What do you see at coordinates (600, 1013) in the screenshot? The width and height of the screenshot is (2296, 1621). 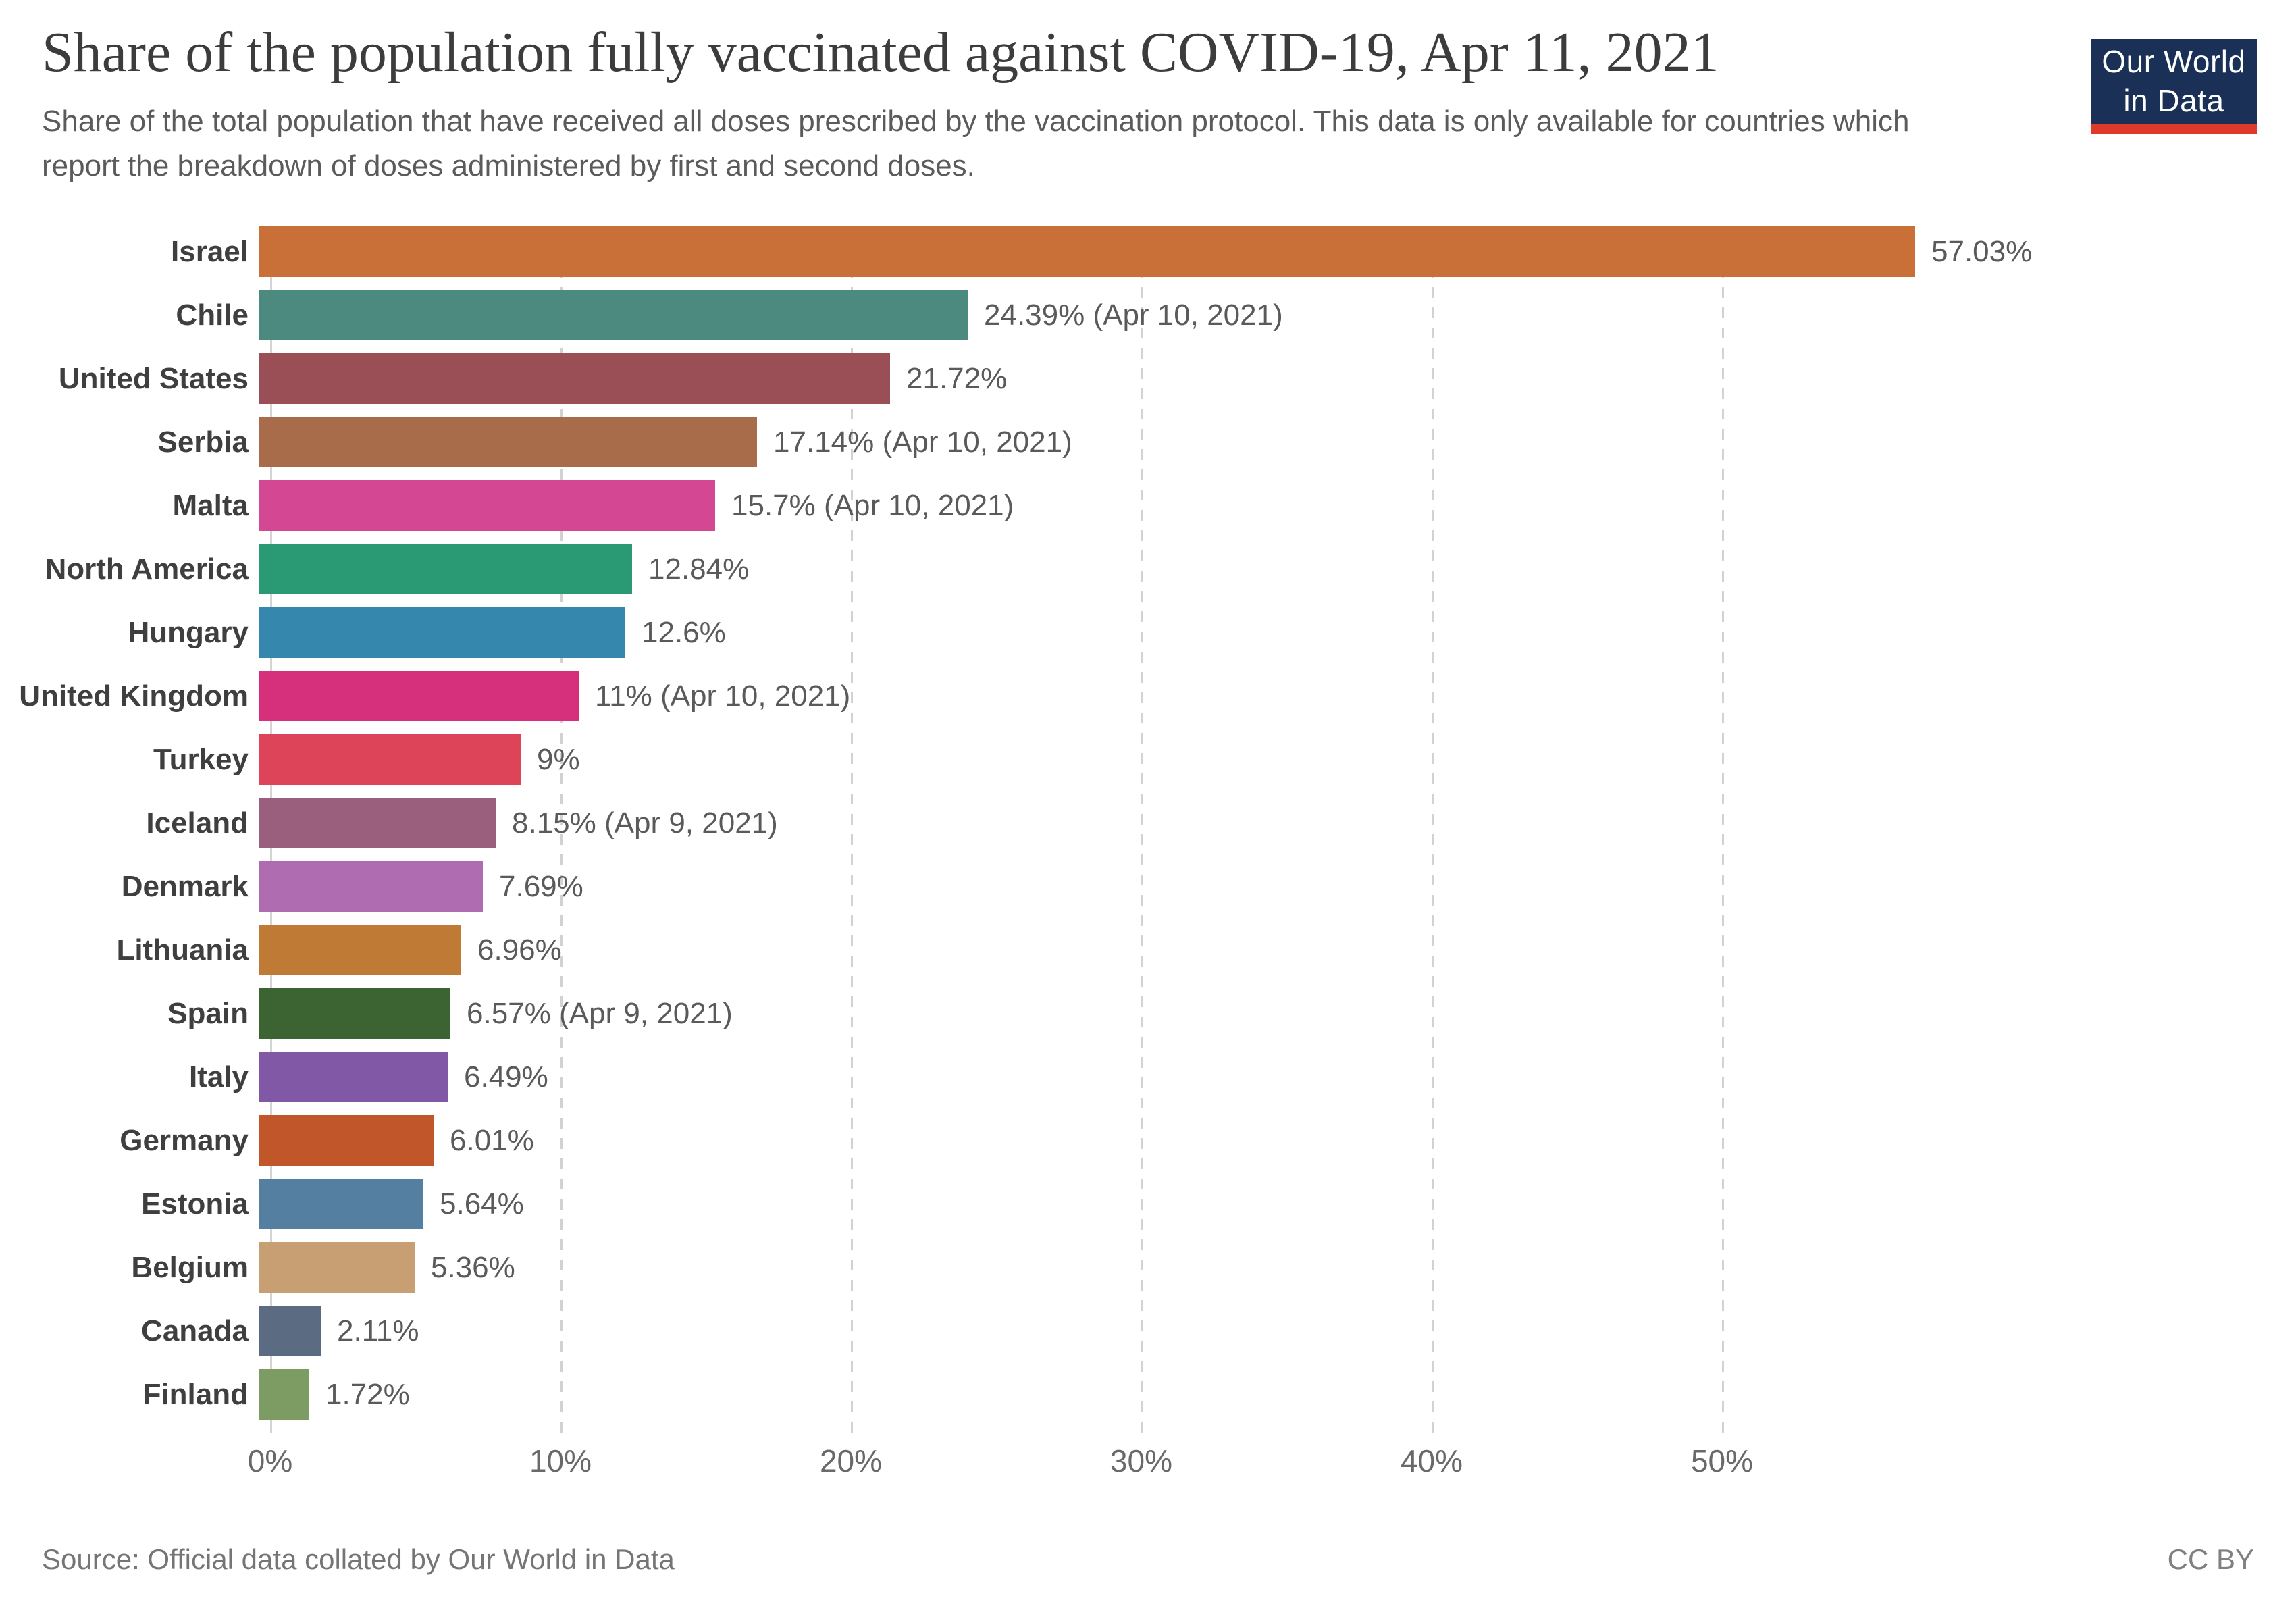 I see `value-label: 6.57% (Apr 9, 2021)` at bounding box center [600, 1013].